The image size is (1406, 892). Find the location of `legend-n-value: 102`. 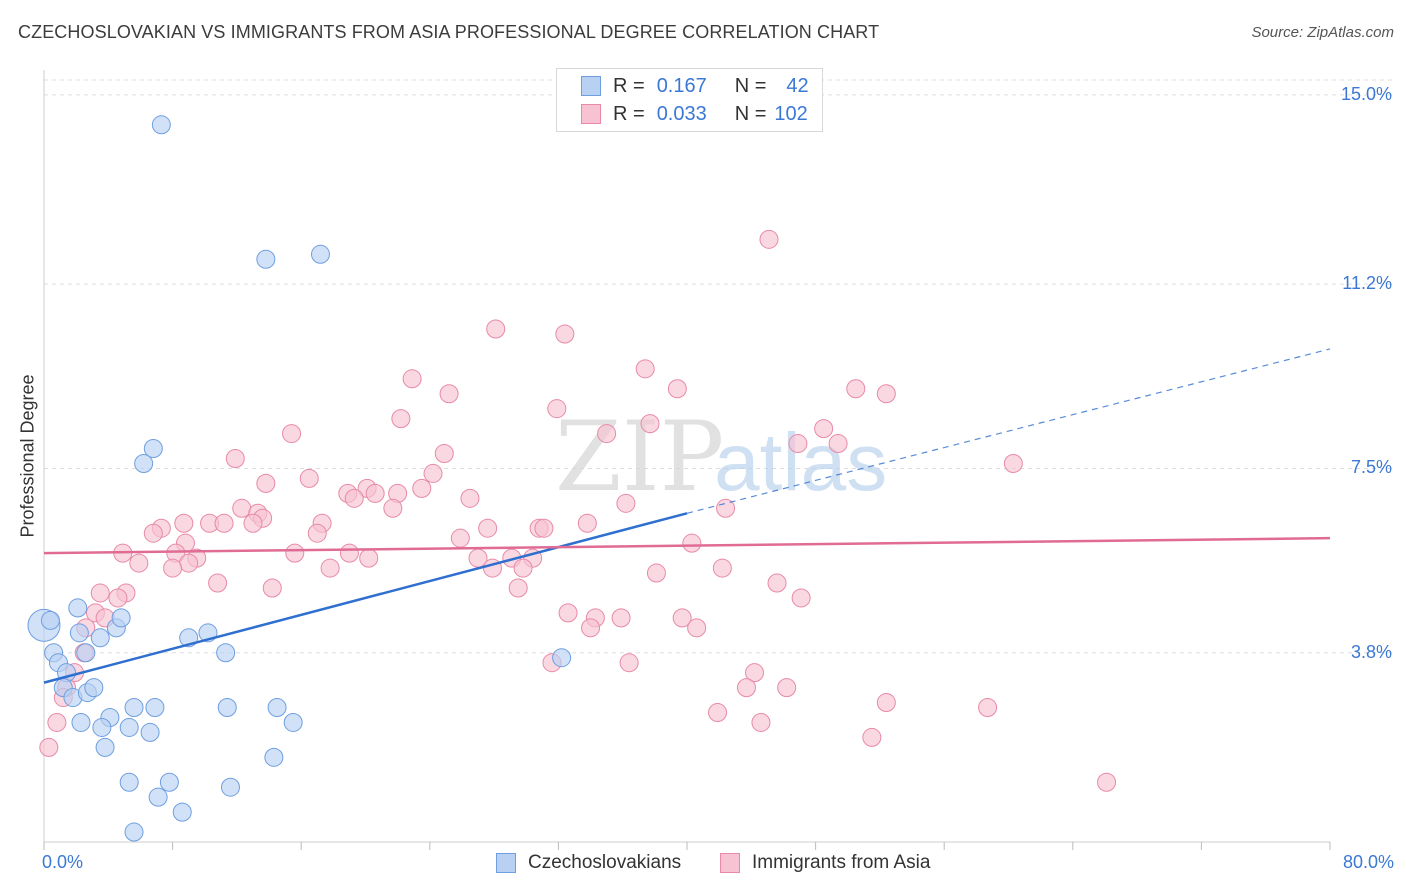

legend-n-value: 102 is located at coordinates (791, 113).